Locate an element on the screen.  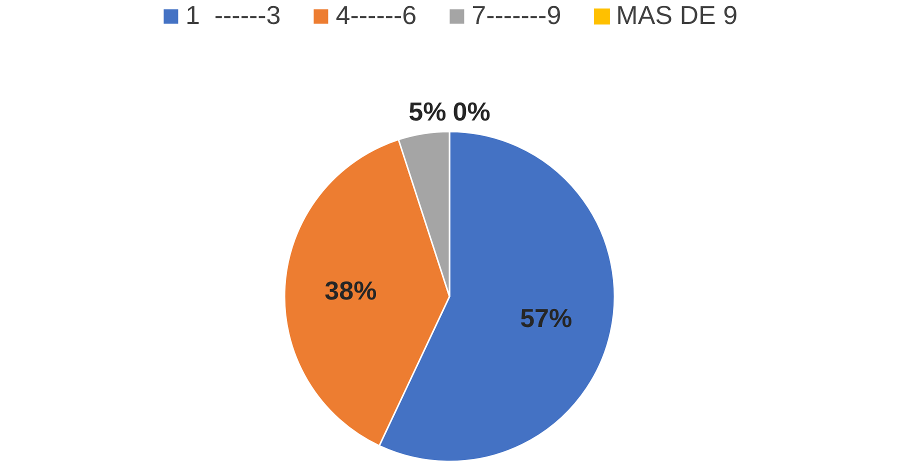
legend-label: MAS DE 9 is located at coordinates (677, 15).